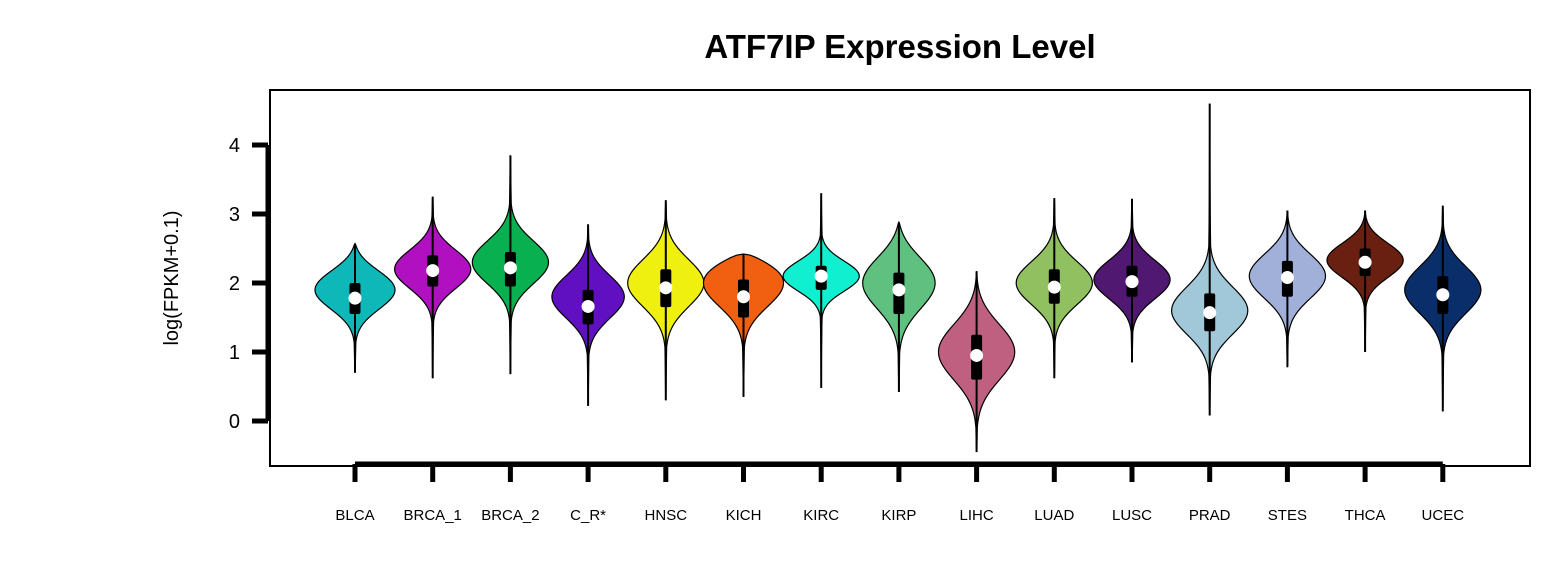 The image size is (1560, 586). Describe the element at coordinates (744, 515) in the screenshot. I see `x-tick-label: KICH` at that location.